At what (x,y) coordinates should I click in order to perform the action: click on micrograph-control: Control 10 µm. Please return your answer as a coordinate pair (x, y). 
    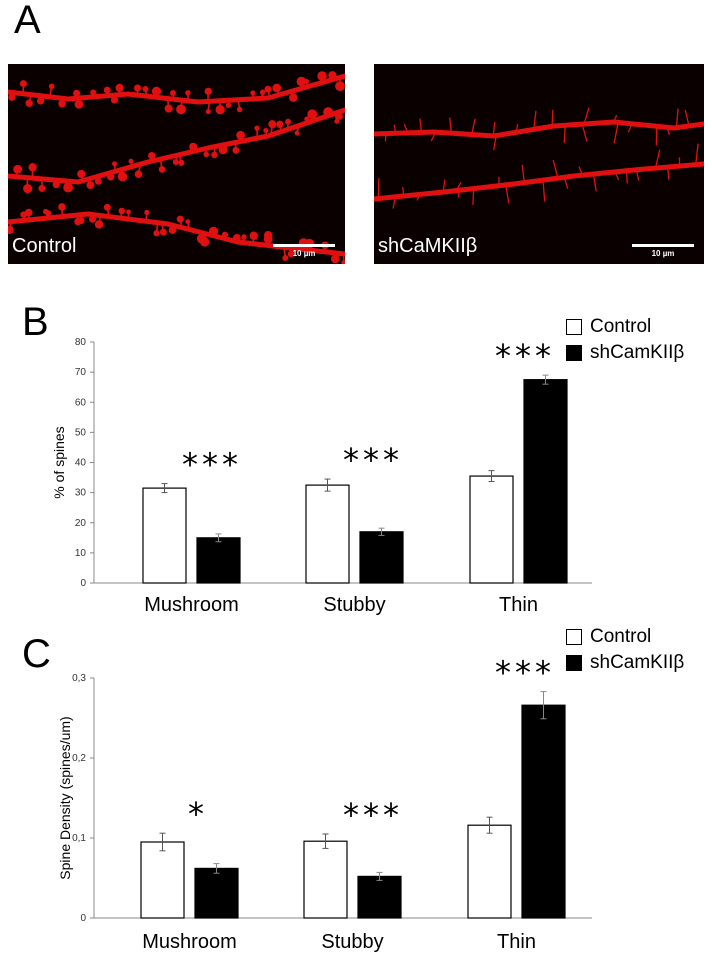
    Looking at the image, I should click on (176, 164).